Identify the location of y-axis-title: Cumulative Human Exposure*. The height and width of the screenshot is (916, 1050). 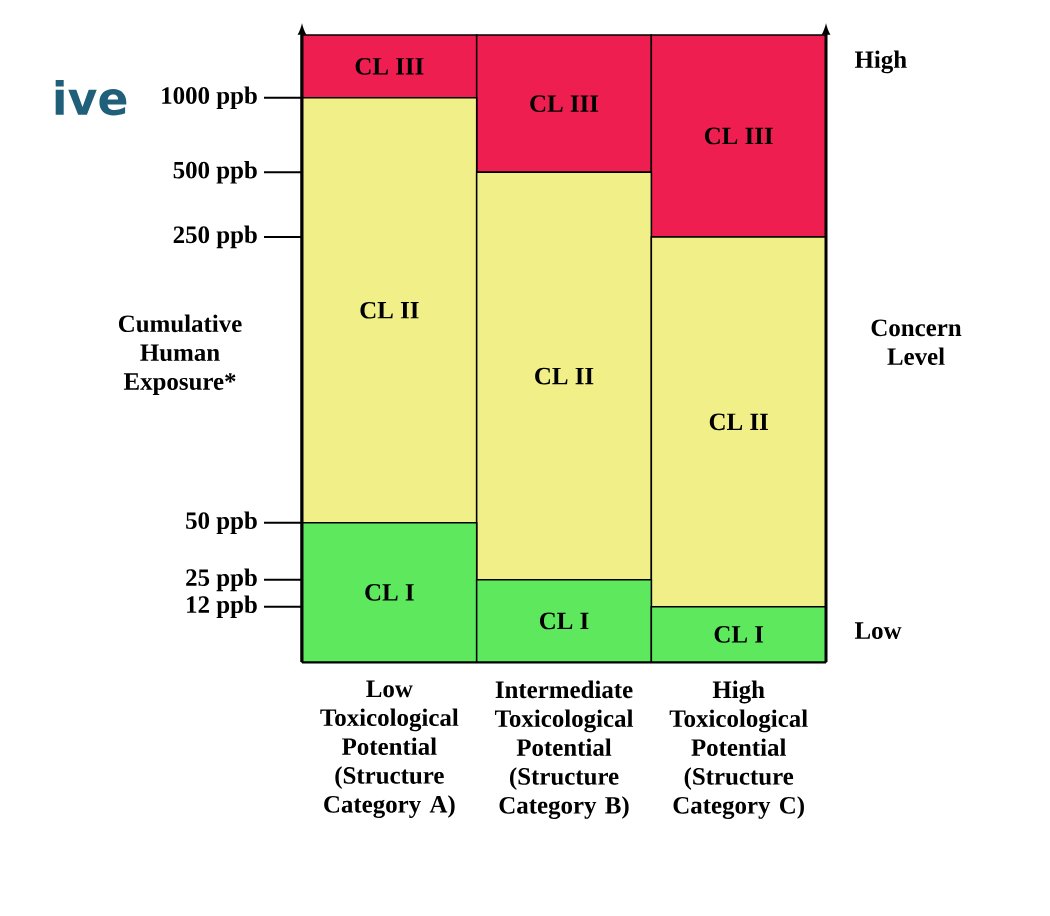
(180, 354).